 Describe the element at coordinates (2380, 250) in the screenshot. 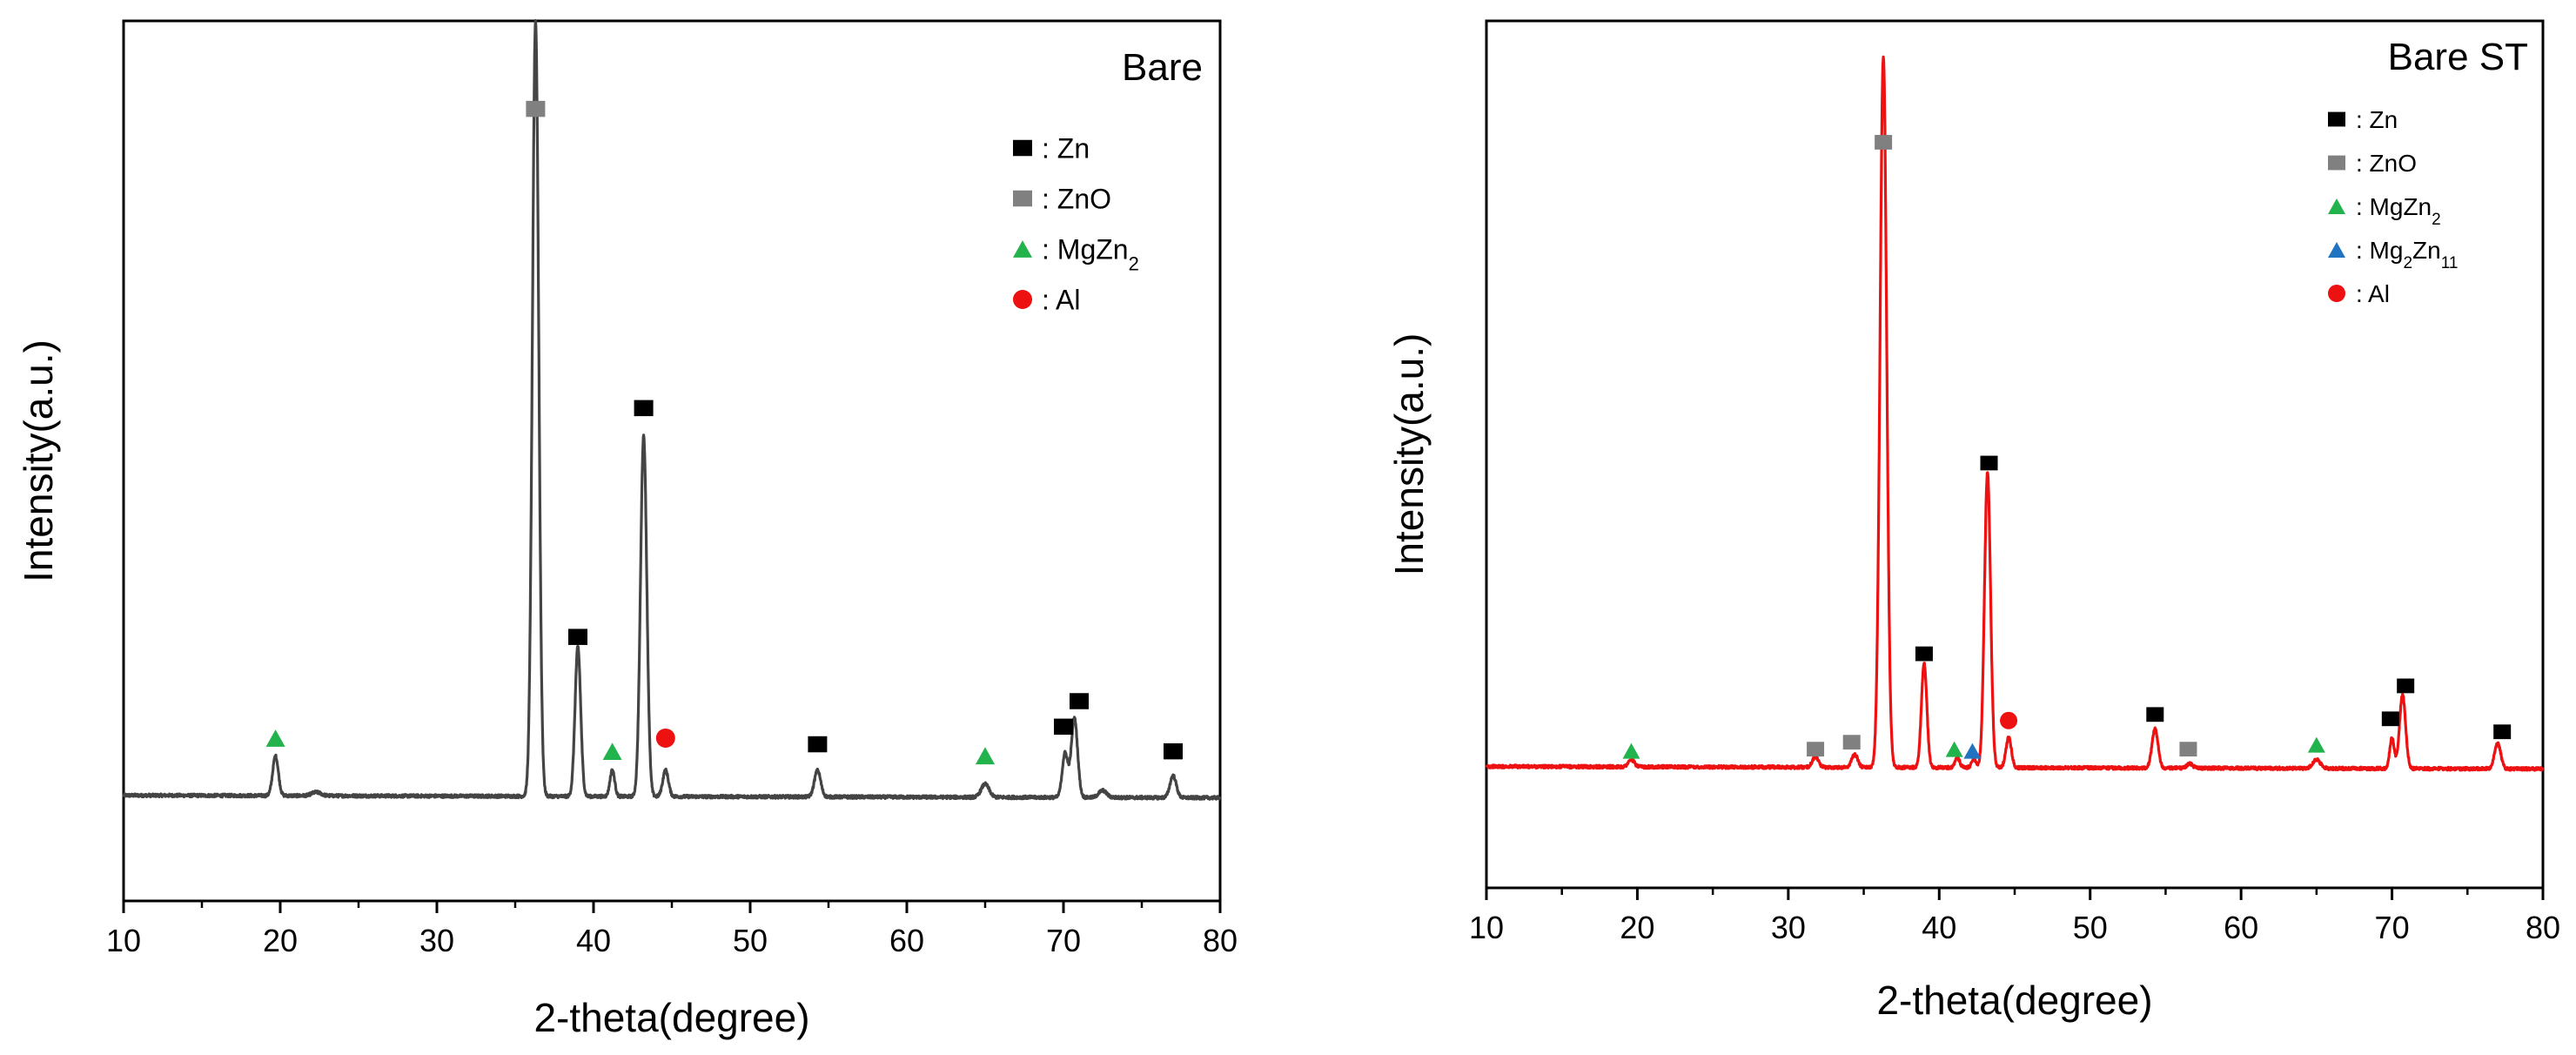

I see `legend-text-part: : Mg` at that location.